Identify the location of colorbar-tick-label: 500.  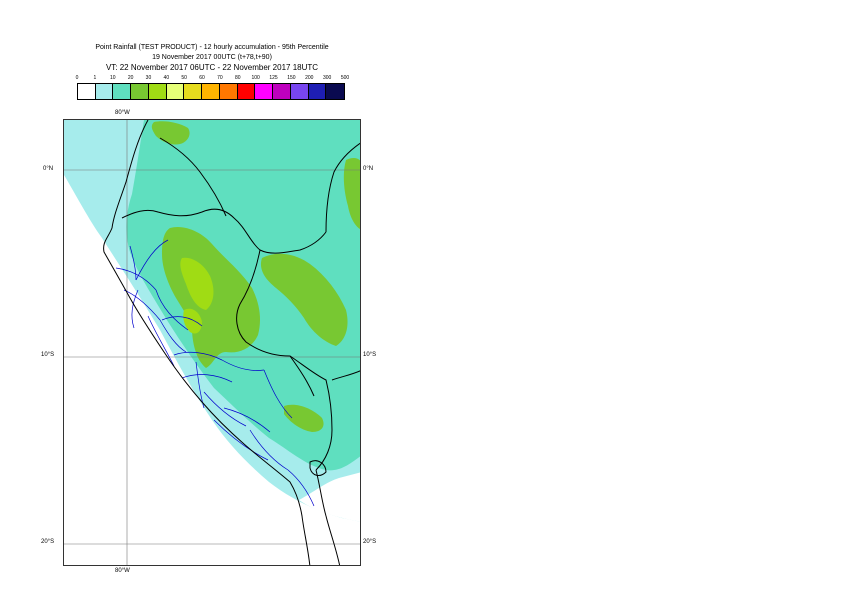
(345, 78).